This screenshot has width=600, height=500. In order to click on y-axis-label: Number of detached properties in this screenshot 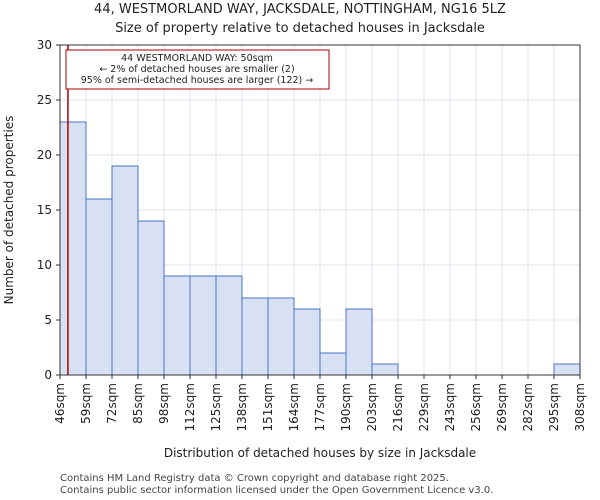, I will do `click(9, 210)`.